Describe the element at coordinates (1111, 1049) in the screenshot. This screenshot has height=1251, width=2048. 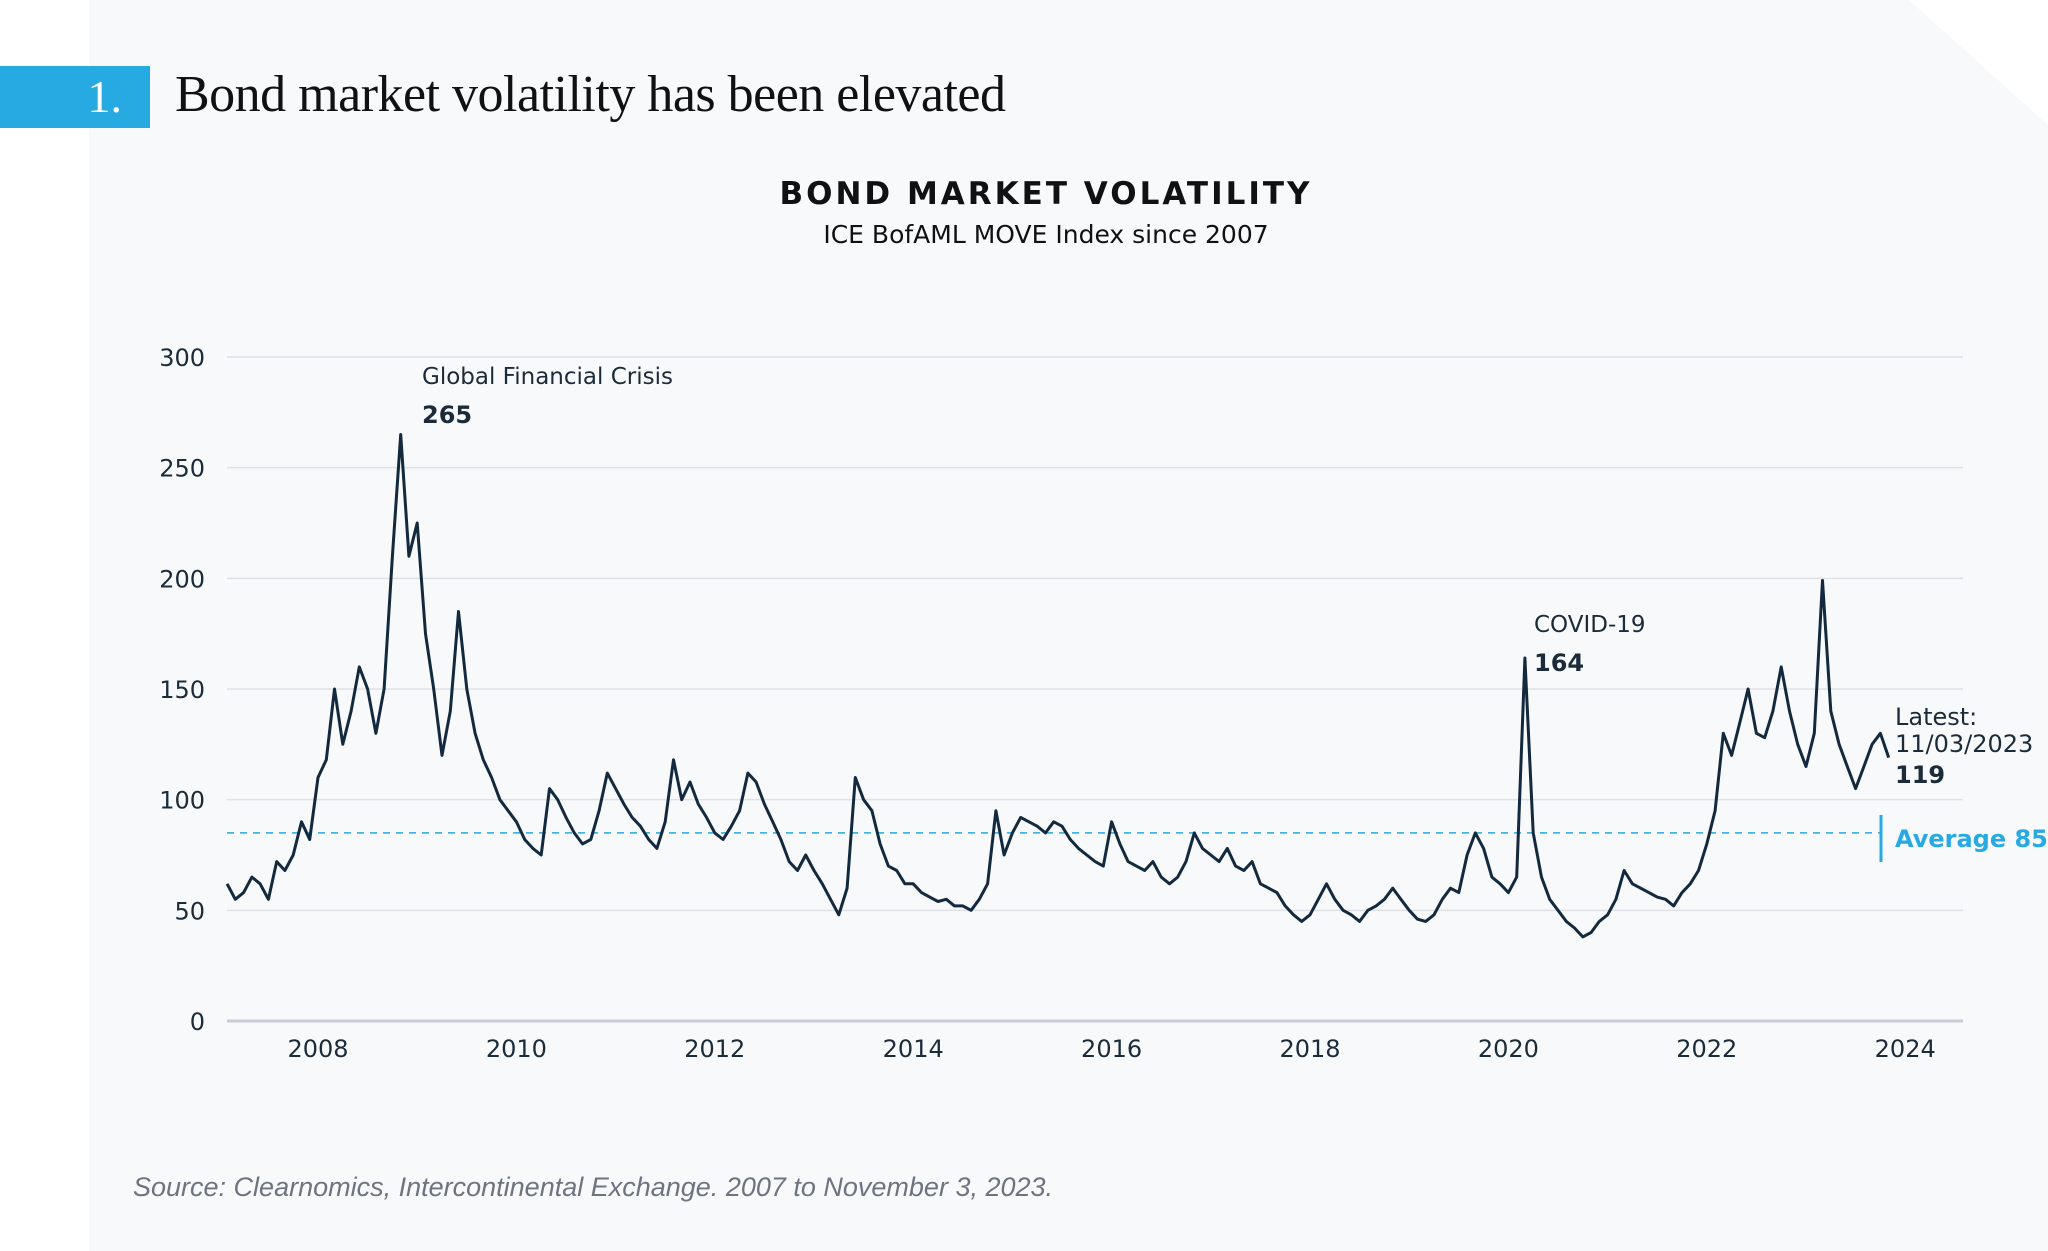
I see `x-tick-label: 2016` at that location.